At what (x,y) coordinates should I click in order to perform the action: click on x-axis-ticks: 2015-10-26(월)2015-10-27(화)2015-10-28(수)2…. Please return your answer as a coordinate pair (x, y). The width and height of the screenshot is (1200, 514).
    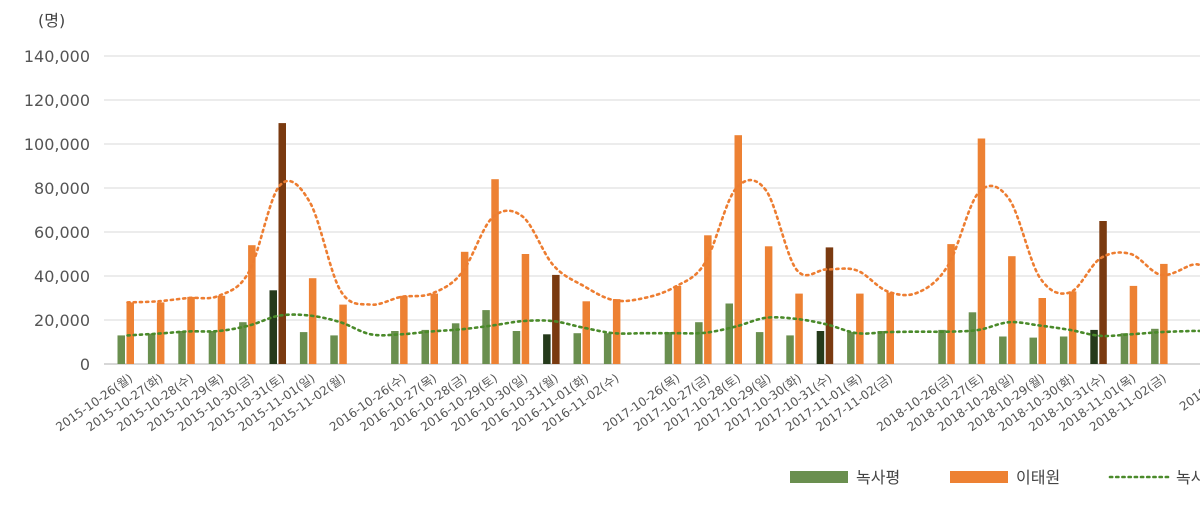
    Looking at the image, I should click on (626, 402).